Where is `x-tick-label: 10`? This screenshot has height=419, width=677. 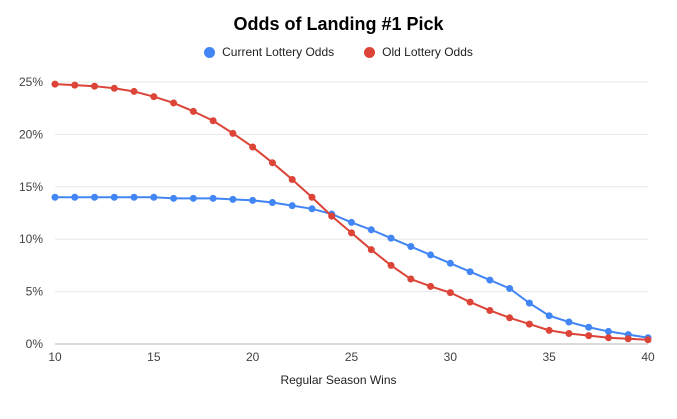 x-tick-label: 10 is located at coordinates (55, 357).